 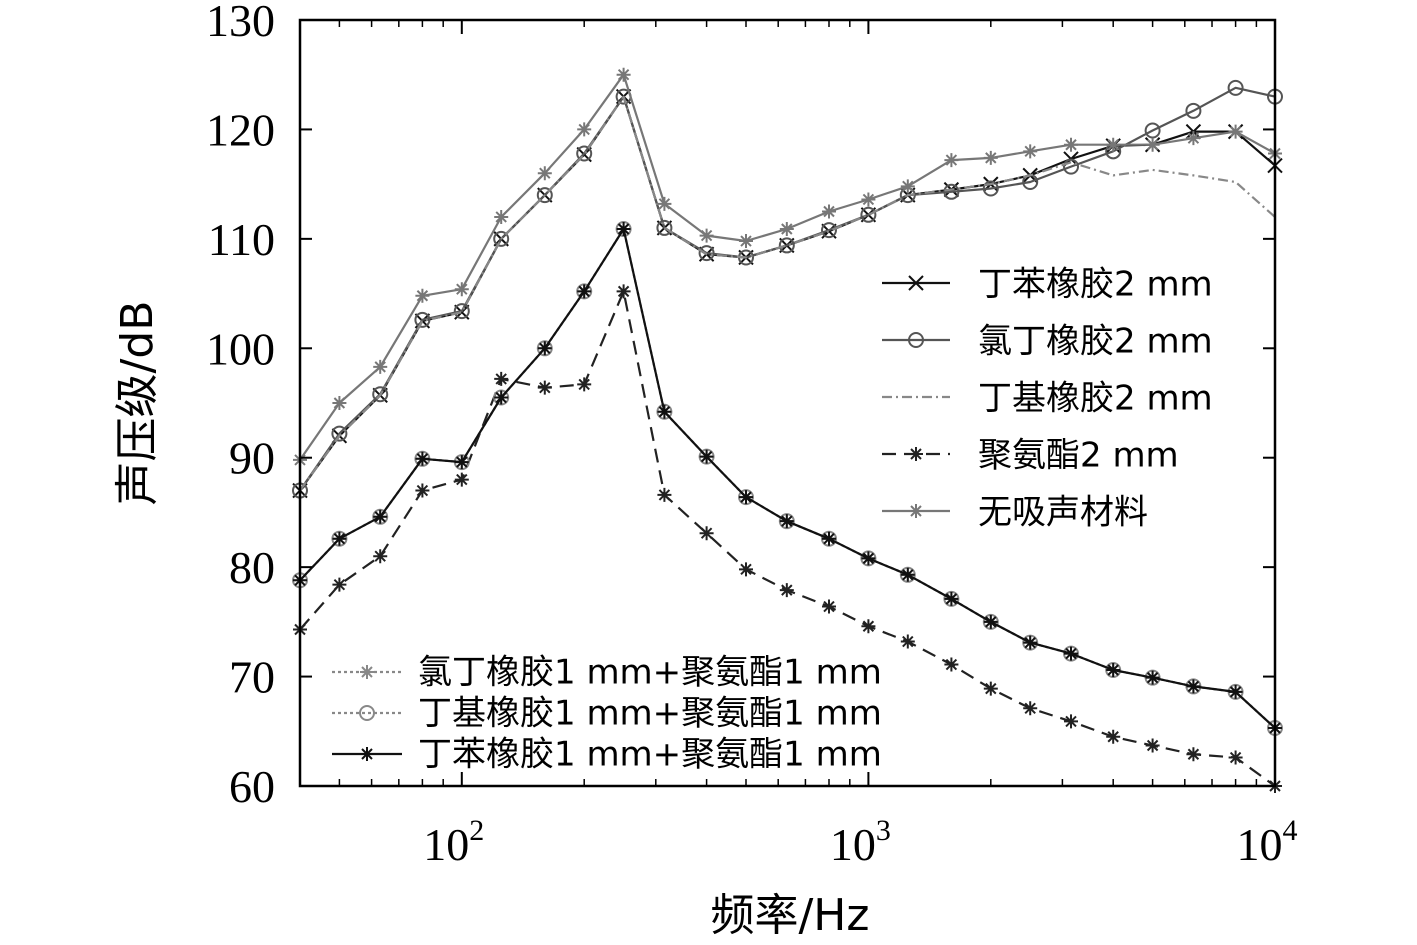 I want to click on y-tick-label: 70, so click(x=252, y=677).